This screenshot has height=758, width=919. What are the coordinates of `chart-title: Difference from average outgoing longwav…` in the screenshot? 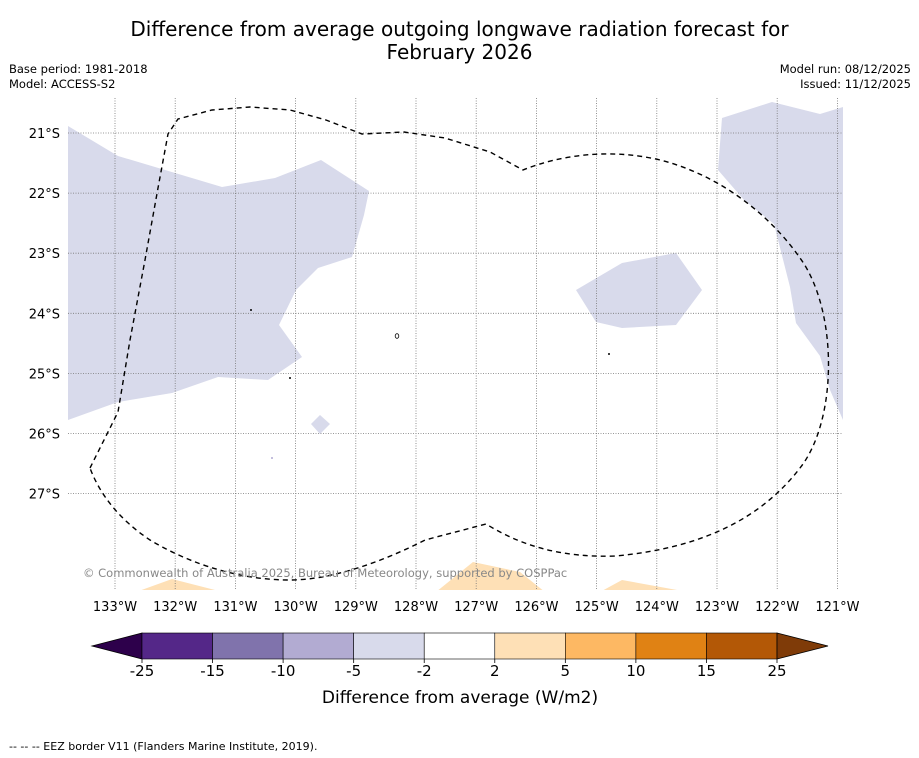 It's located at (459, 41).